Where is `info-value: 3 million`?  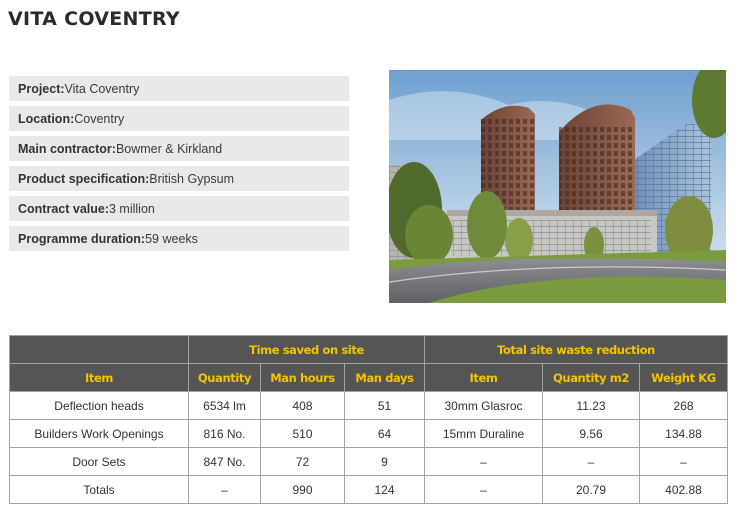
info-value: 3 million is located at coordinates (132, 208).